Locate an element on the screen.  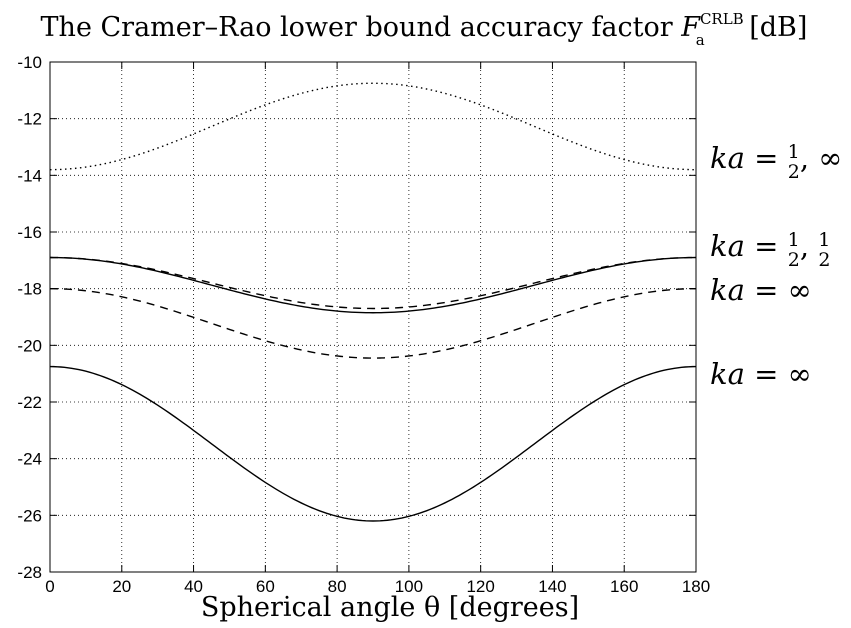
y-tick-label: -18 is located at coordinates (29, 289).